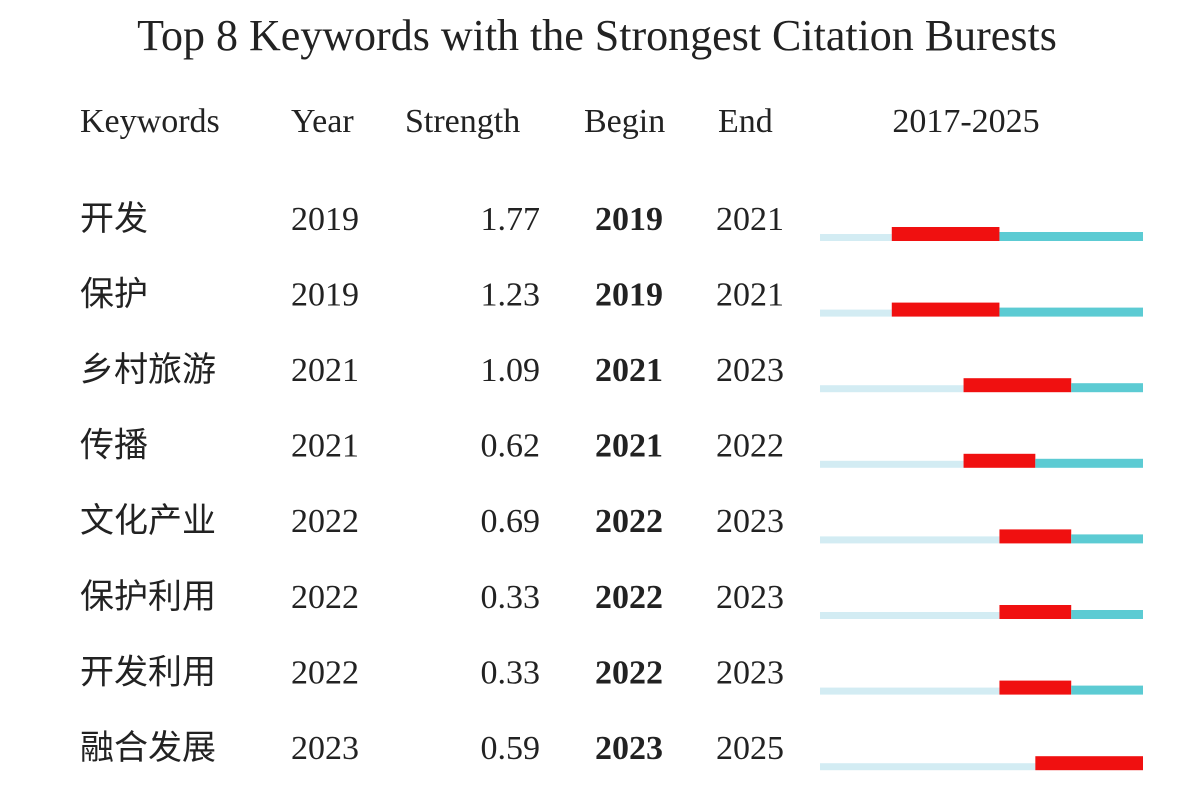 This screenshot has height=797, width=1193. What do you see at coordinates (750, 748) in the screenshot?
I see `end: 2025` at bounding box center [750, 748].